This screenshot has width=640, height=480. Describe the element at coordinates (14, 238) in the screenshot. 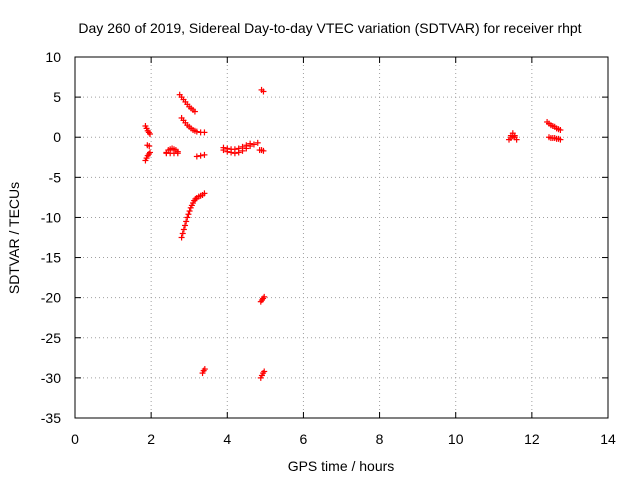

I see `y-axis-label: SDTVAR / TECUs` at that location.